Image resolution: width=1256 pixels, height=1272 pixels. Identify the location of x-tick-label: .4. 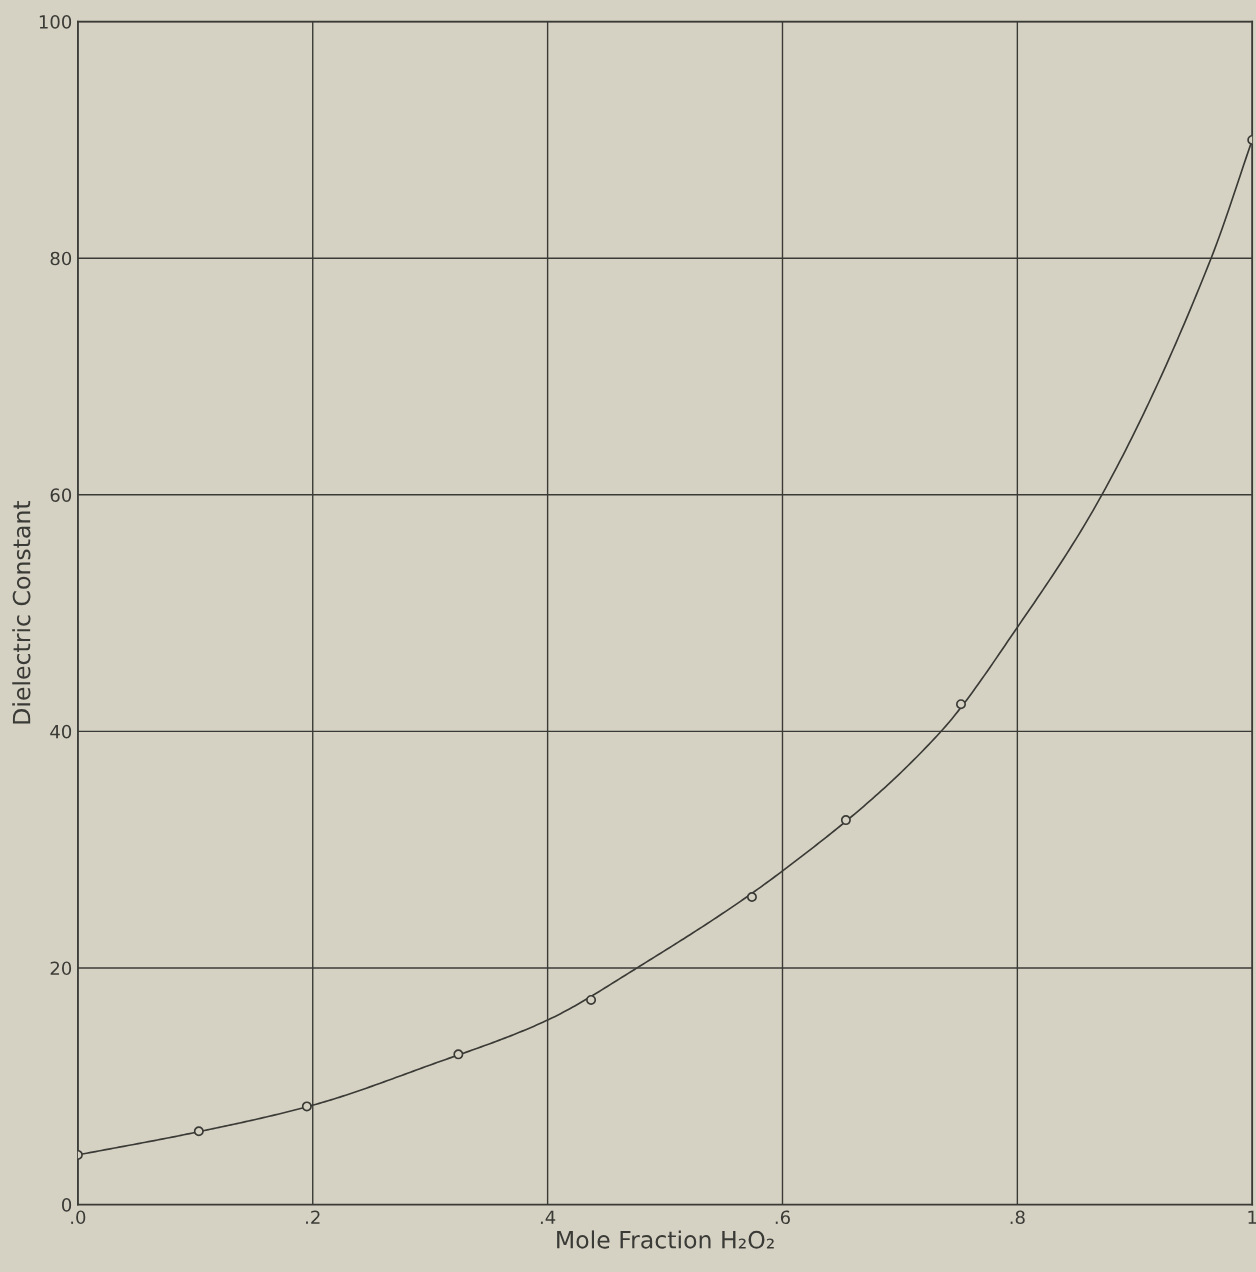
(548, 1217).